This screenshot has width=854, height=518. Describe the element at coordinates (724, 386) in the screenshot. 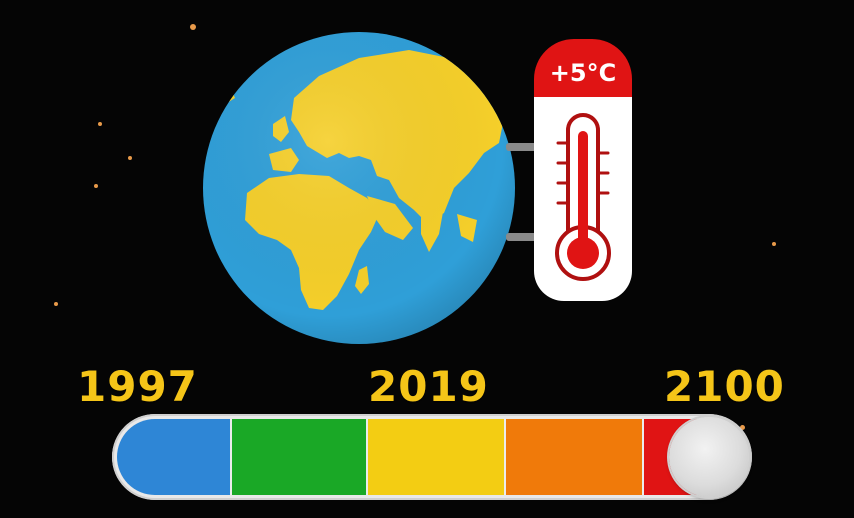

I see `year-label-end: 2100` at that location.